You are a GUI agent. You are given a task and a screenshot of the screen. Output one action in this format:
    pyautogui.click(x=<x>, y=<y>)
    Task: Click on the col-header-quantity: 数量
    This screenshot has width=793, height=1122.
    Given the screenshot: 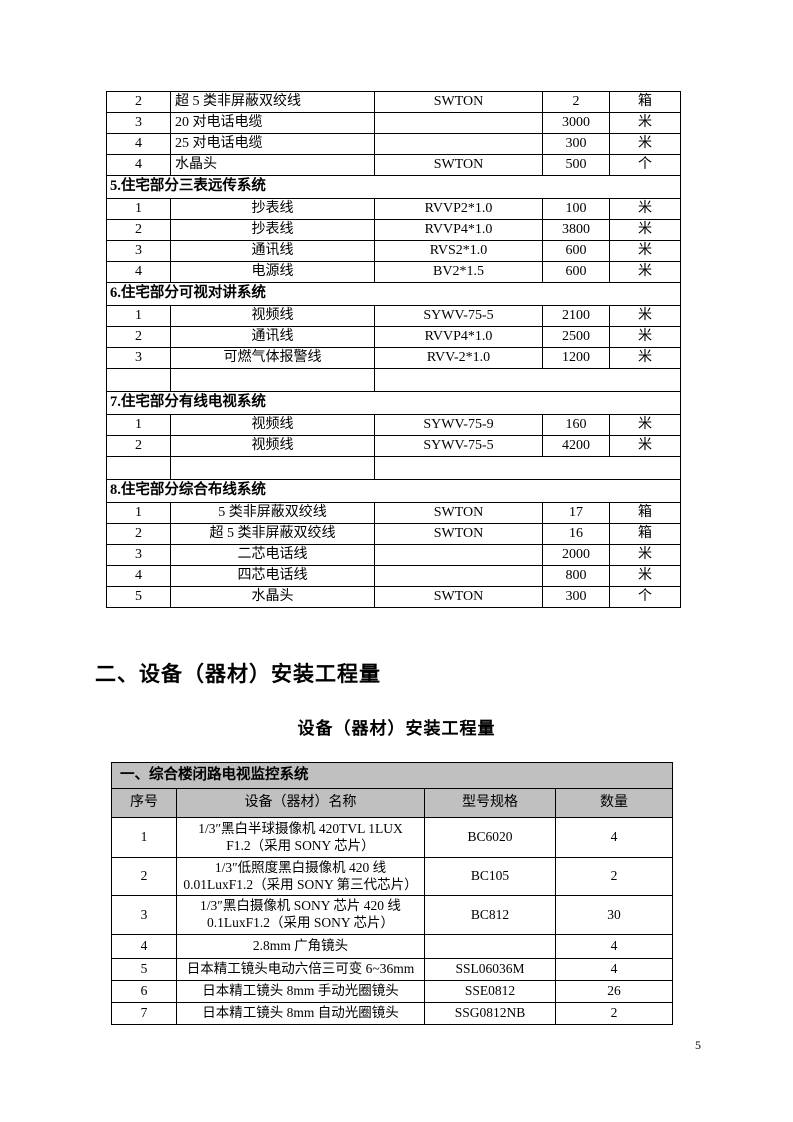 What is the action you would take?
    pyautogui.click(x=614, y=803)
    